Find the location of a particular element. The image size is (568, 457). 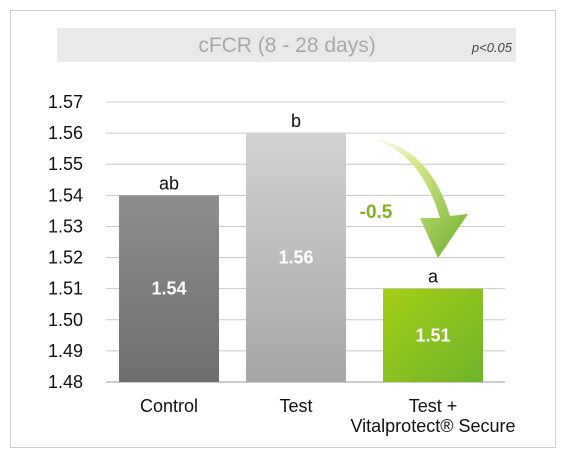

y-tick-label: 1.53 is located at coordinates (65, 226).